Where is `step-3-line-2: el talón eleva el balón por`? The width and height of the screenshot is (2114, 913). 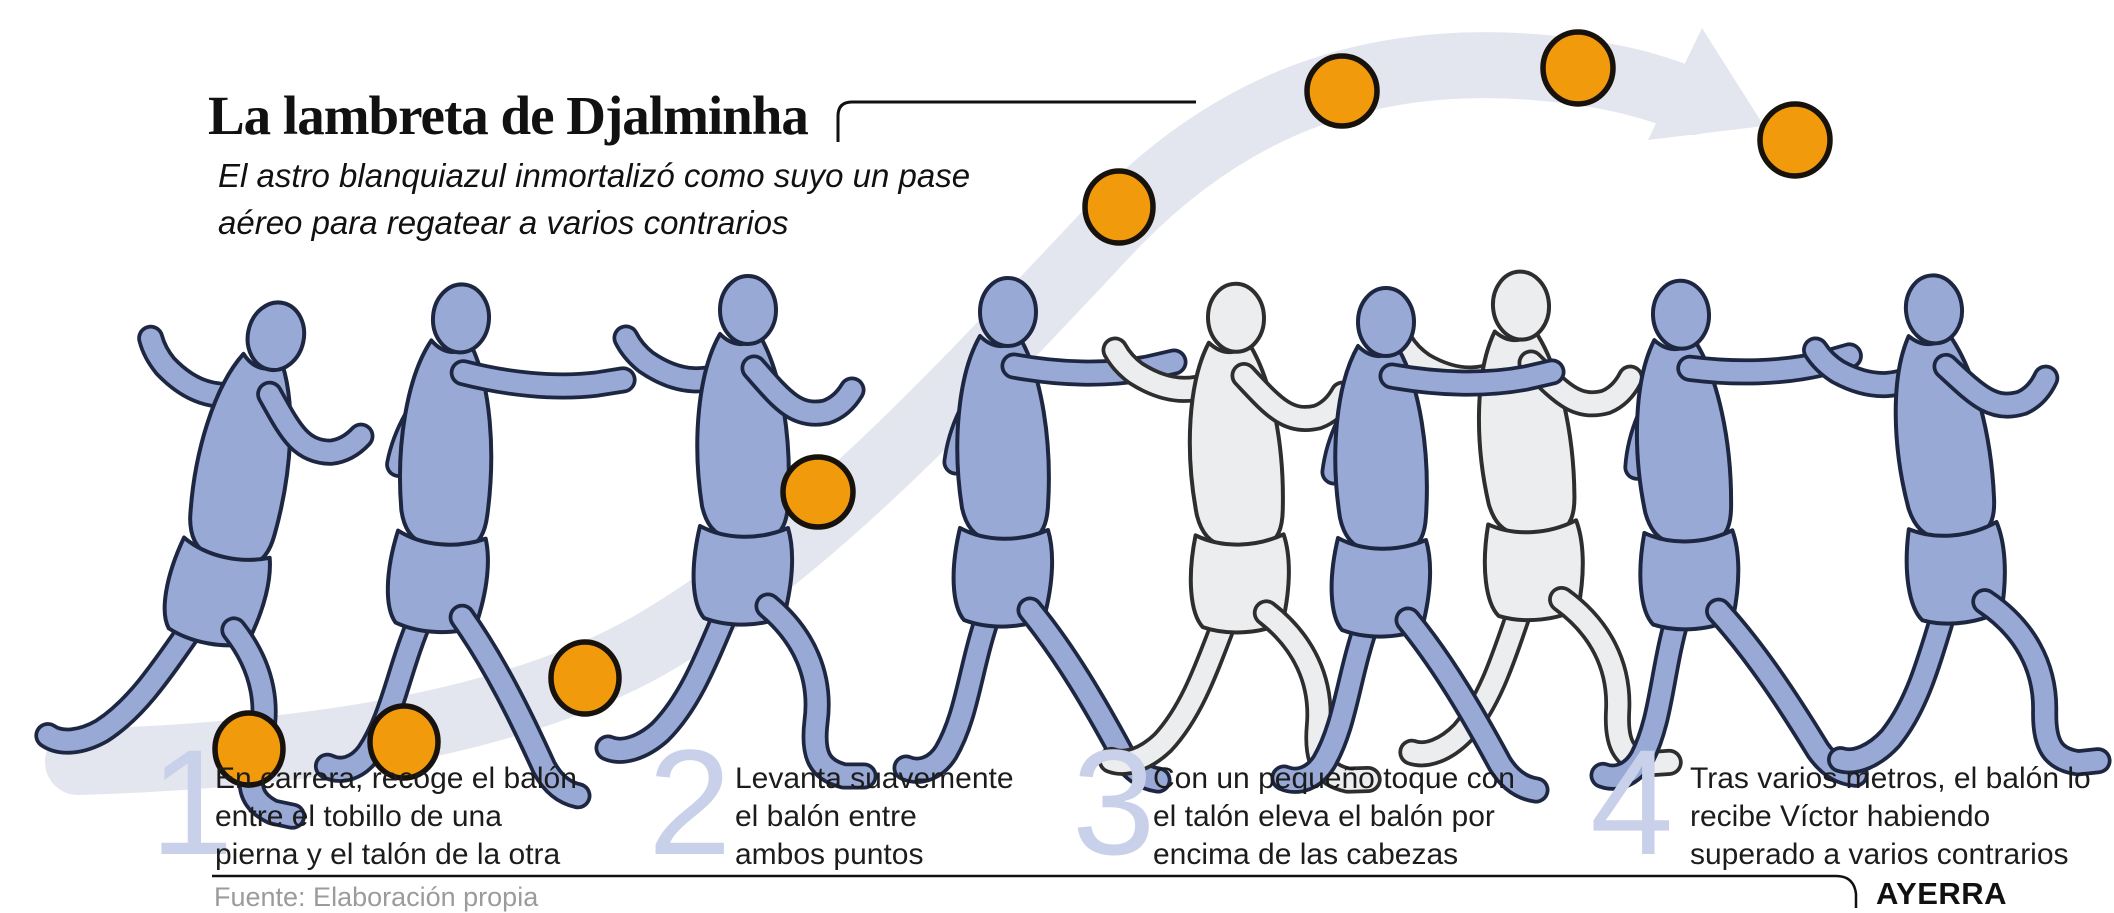
step-3-line-2: el talón eleva el balón por is located at coordinates (1324, 816).